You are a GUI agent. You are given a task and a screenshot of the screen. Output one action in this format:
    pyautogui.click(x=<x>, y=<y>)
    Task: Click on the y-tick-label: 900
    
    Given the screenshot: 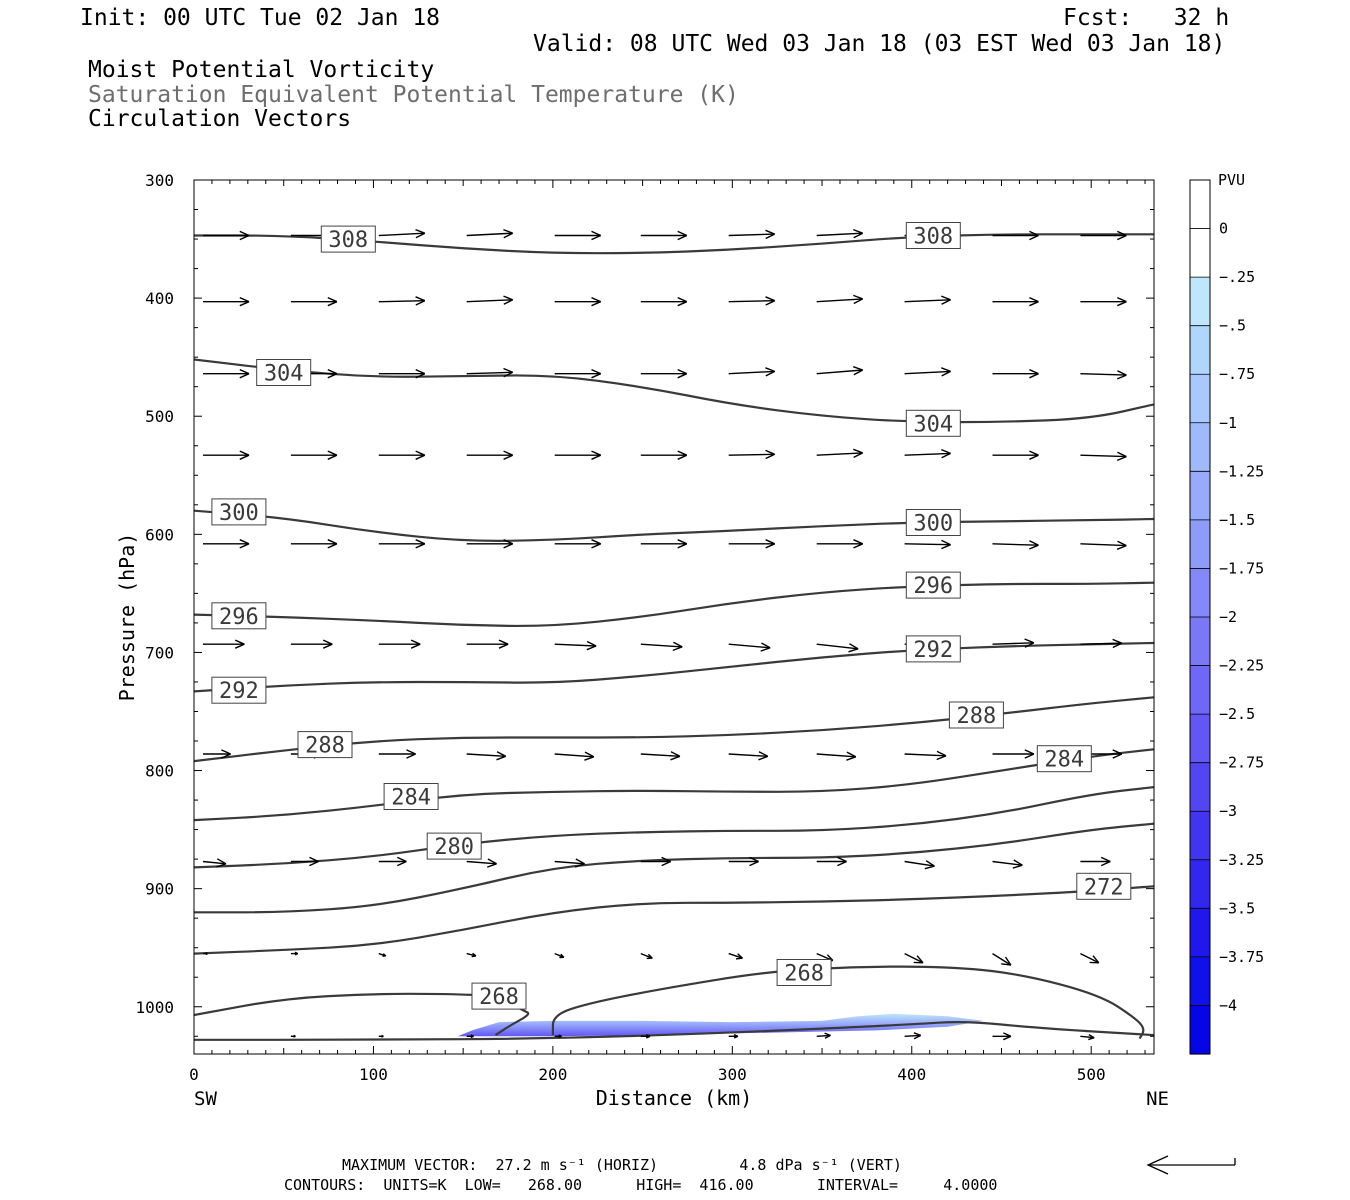 What is the action you would take?
    pyautogui.click(x=159, y=889)
    